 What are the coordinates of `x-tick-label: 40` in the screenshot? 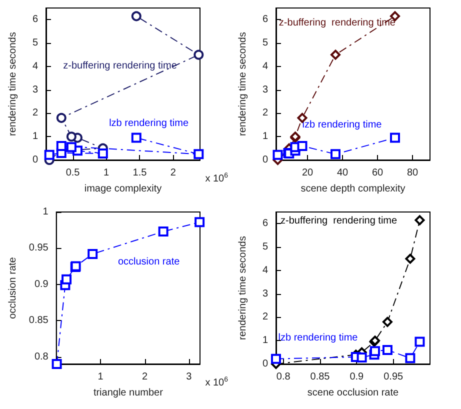 It's located at (342, 173).